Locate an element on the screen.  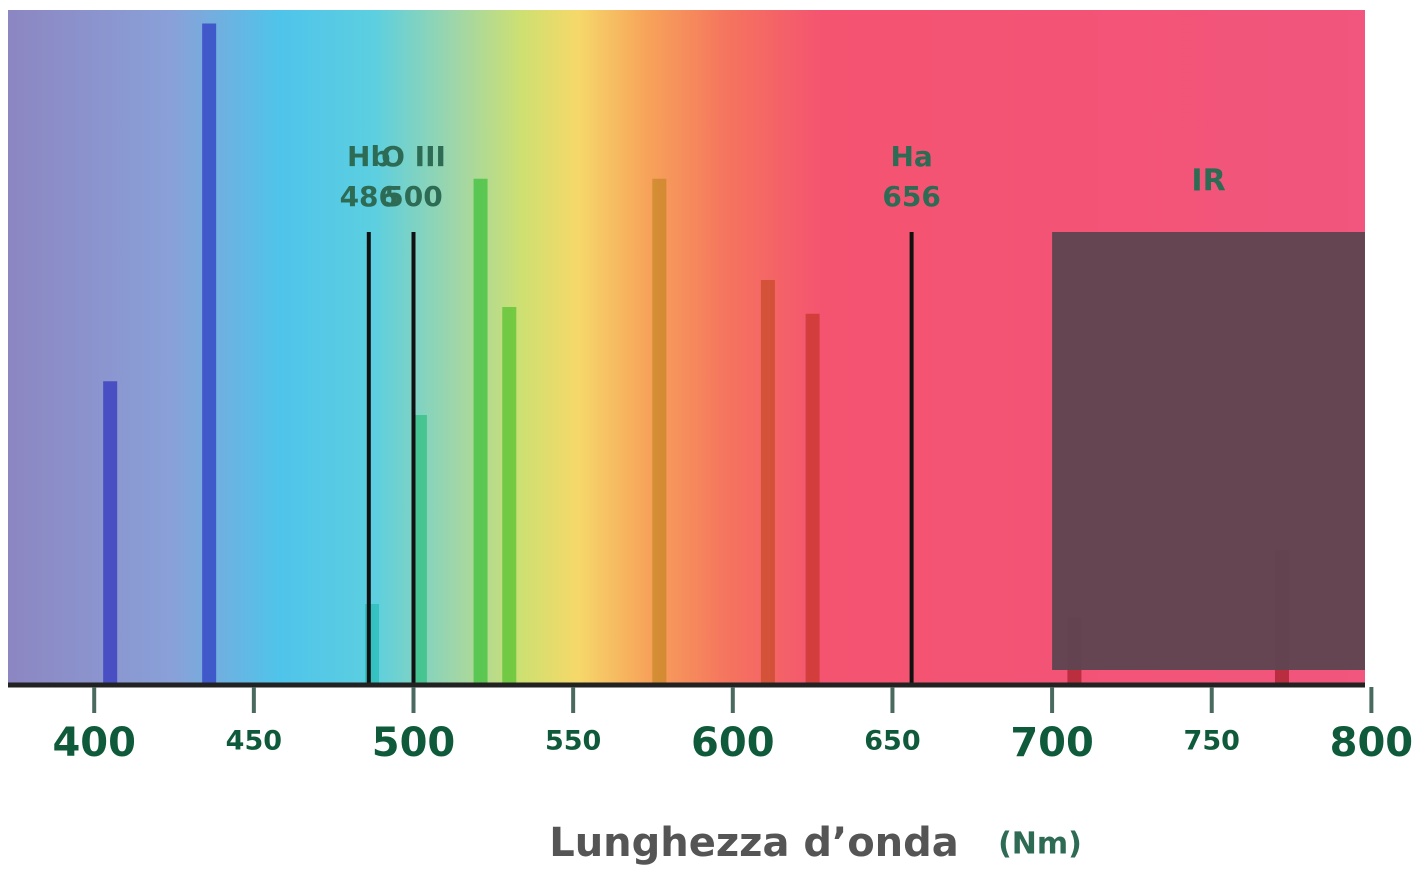
annotation-value: 486 is located at coordinates (369, 196).